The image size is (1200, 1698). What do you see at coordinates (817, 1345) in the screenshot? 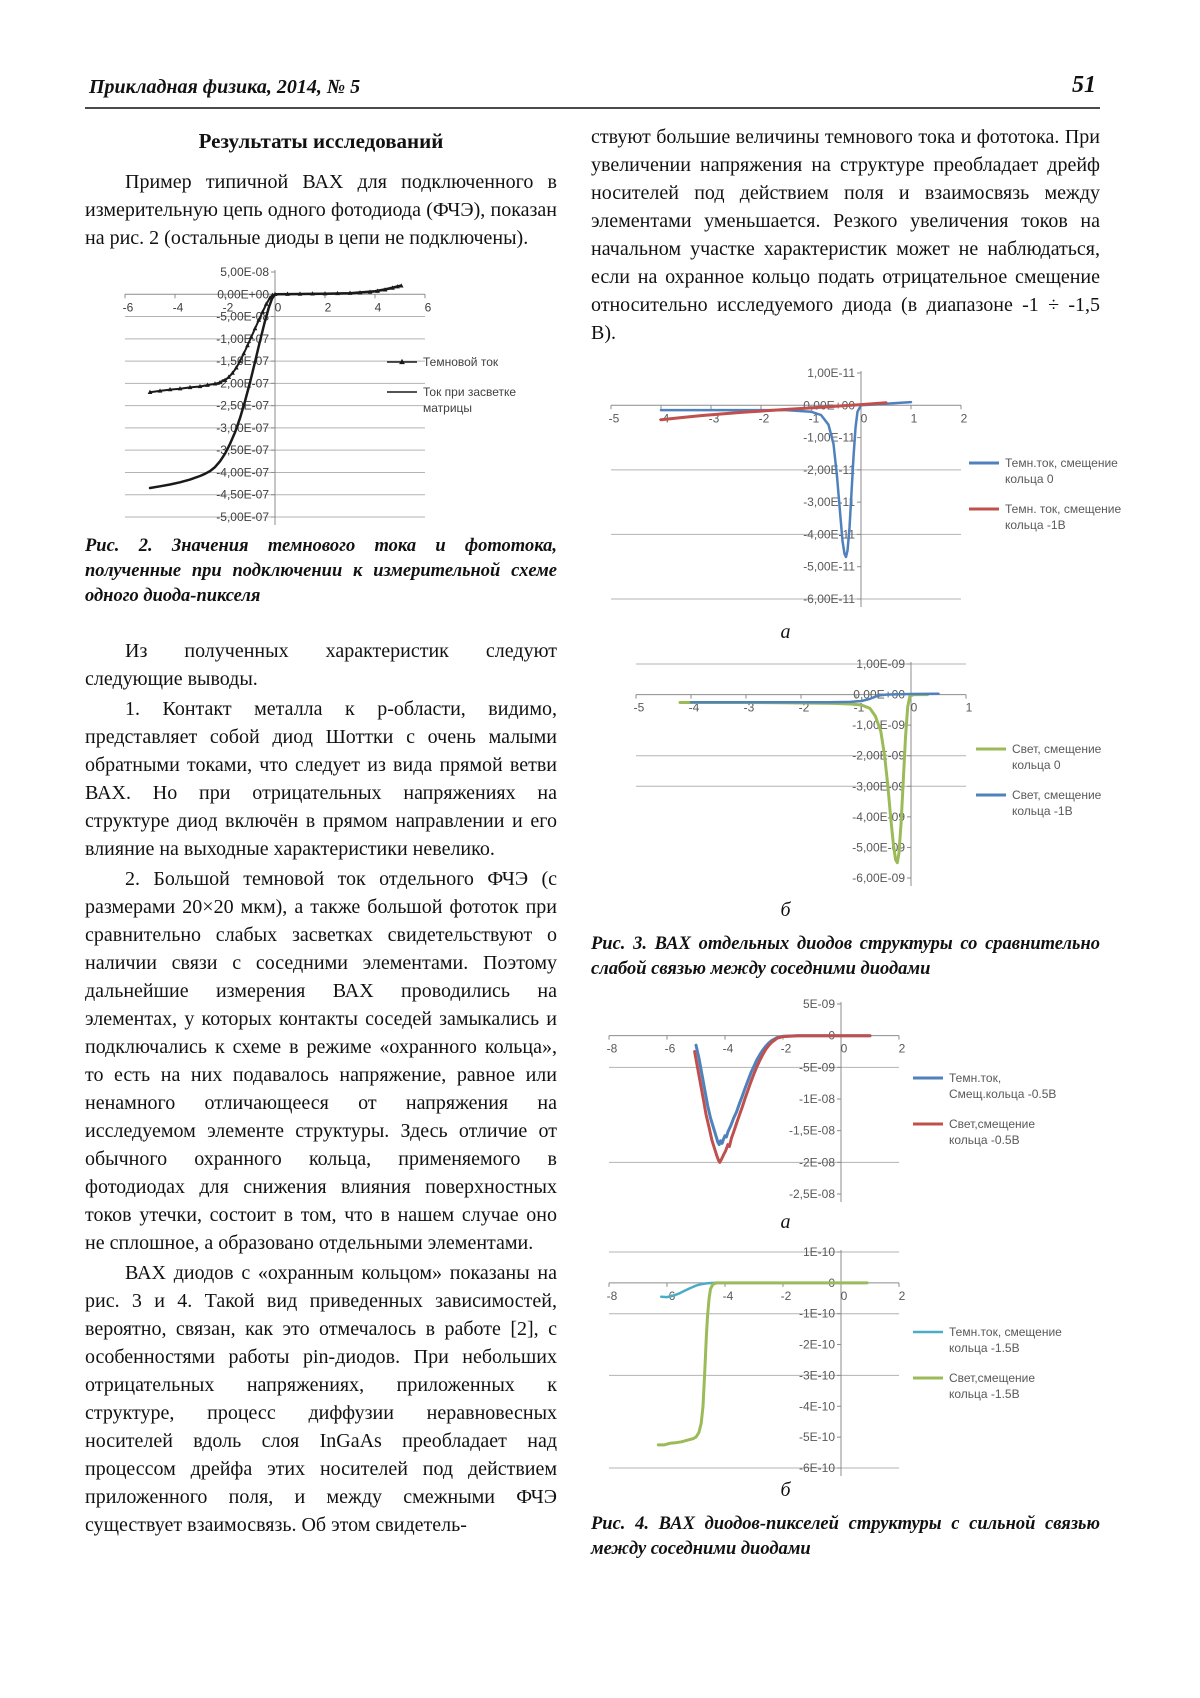
I see `svg-text: -2E-10` at bounding box center [817, 1345].